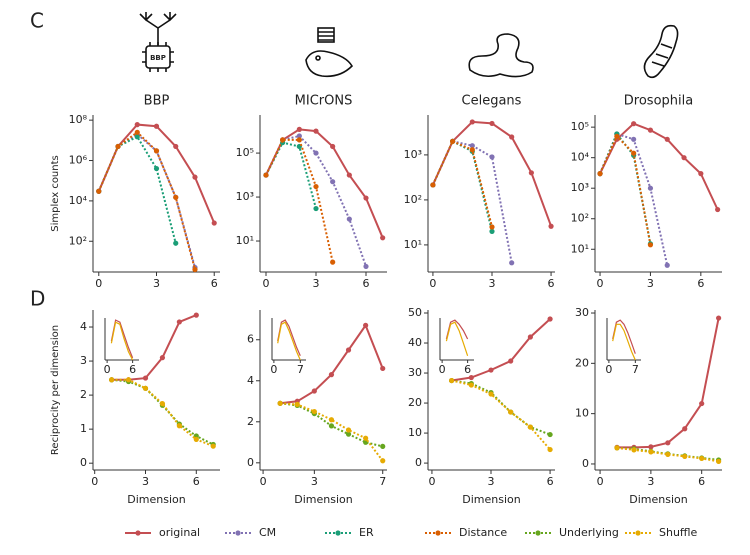 The image size is (750, 555). Describe the element at coordinates (329, 52) in the screenshot. I see `icon-mouse` at that location.